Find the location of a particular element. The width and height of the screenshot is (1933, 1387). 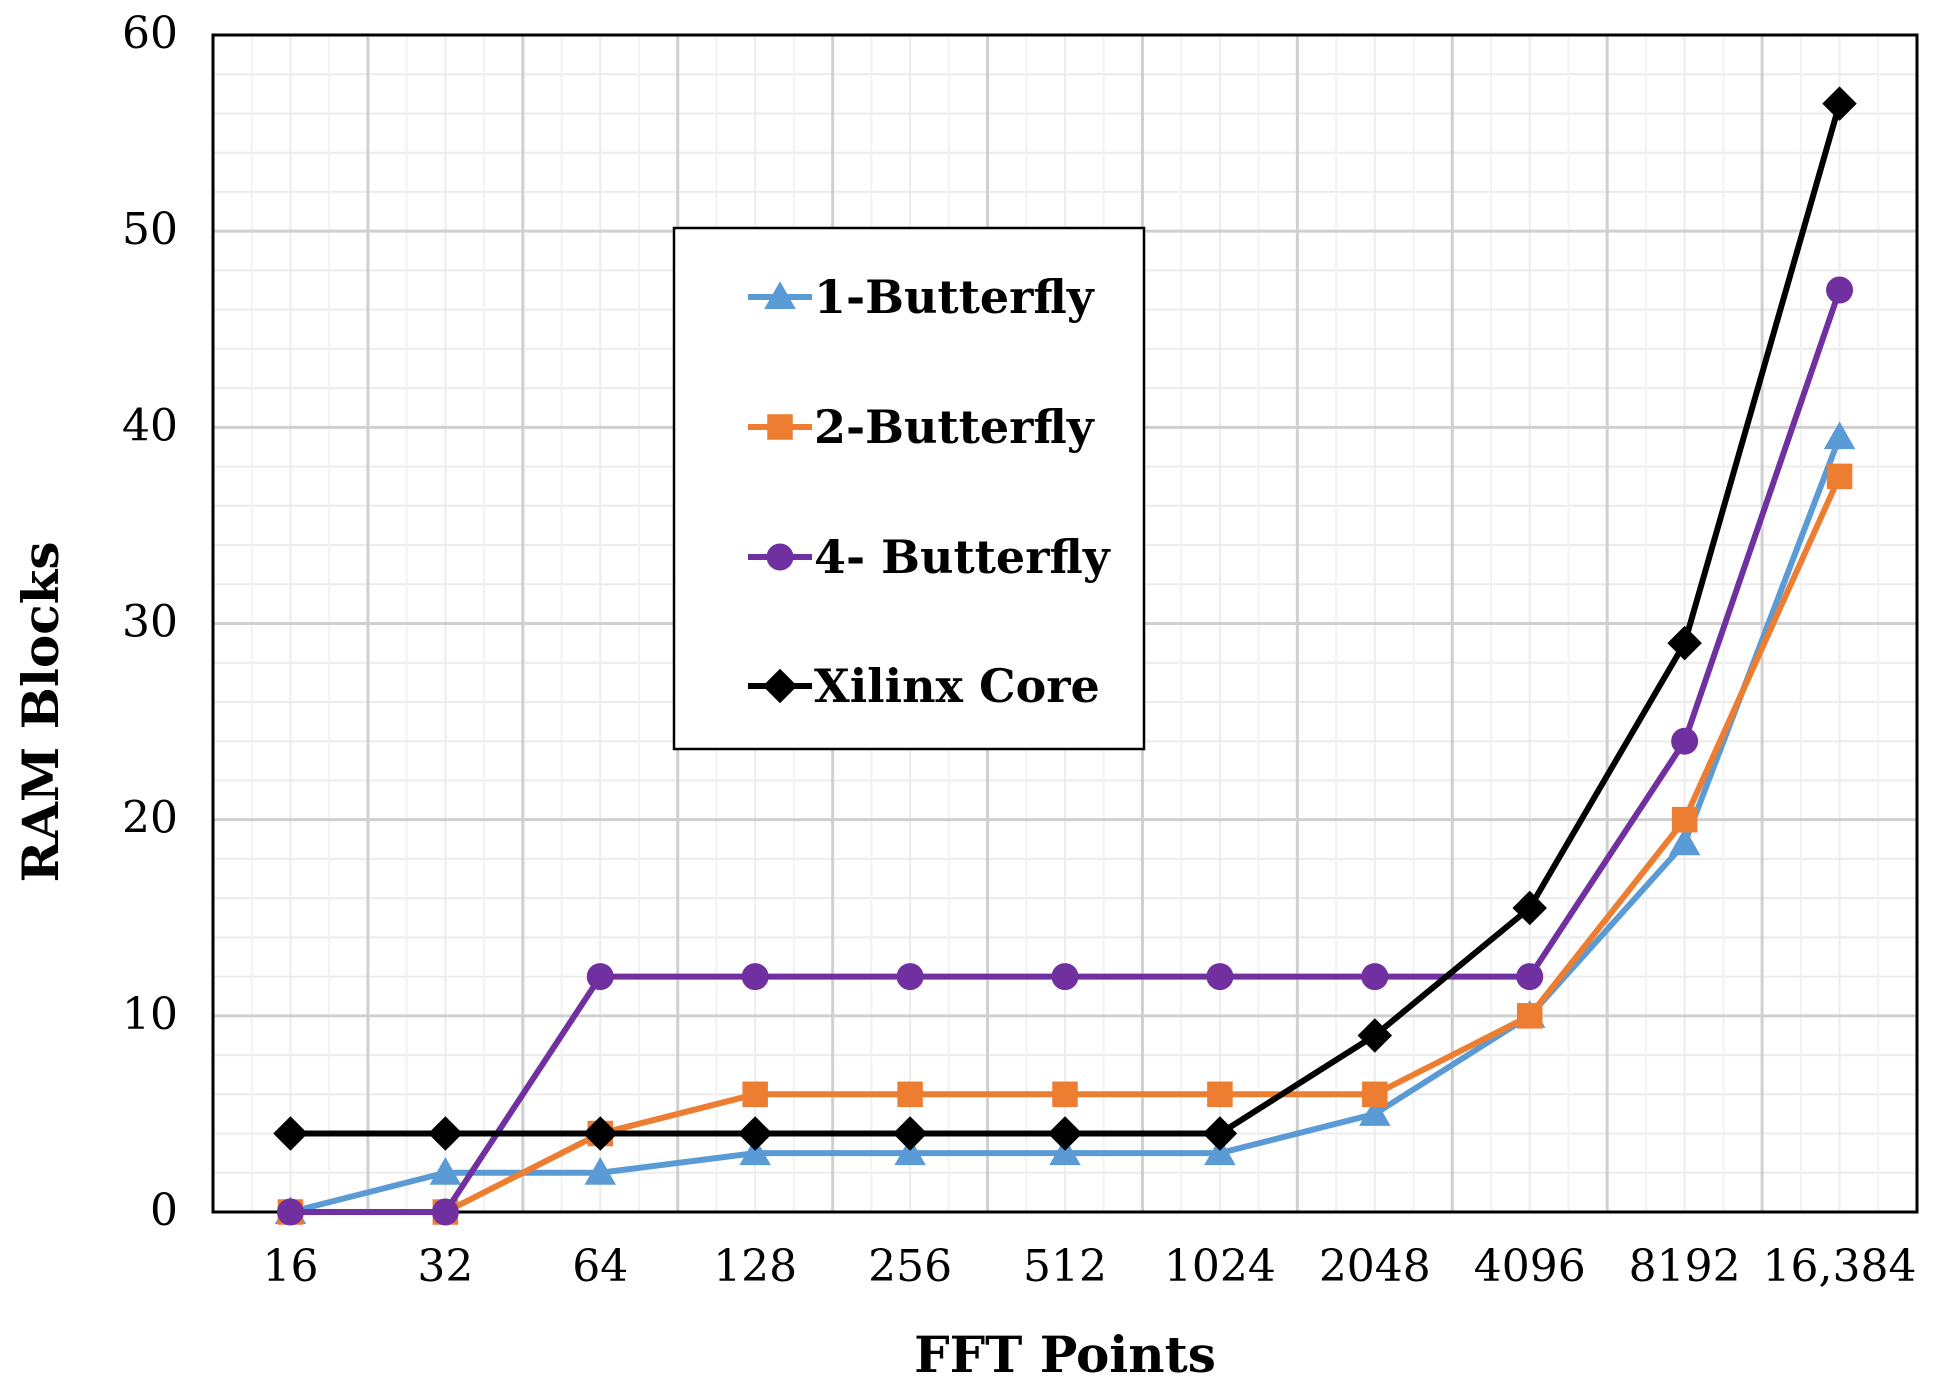

legend-label: 4- Butterfly is located at coordinates (962, 557).